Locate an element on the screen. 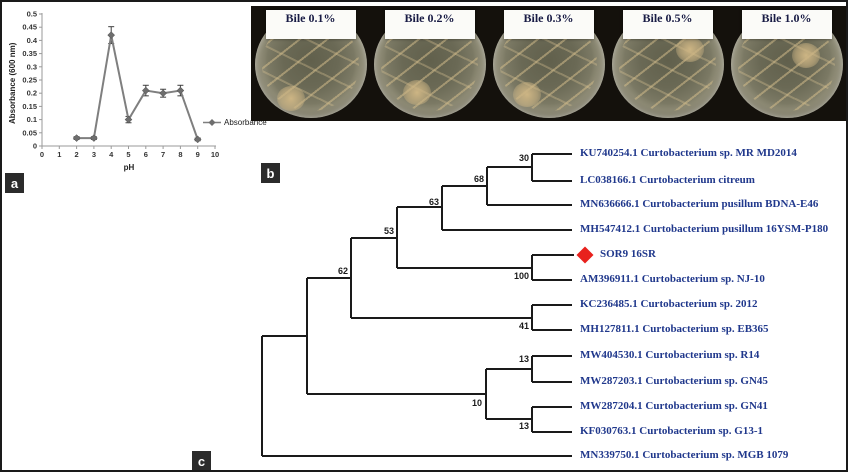 Image resolution: width=848 pixels, height=472 pixels. tree-tip-label: MN339750.1 Curtobacterium sp. MGB 1079 is located at coordinates (684, 455).